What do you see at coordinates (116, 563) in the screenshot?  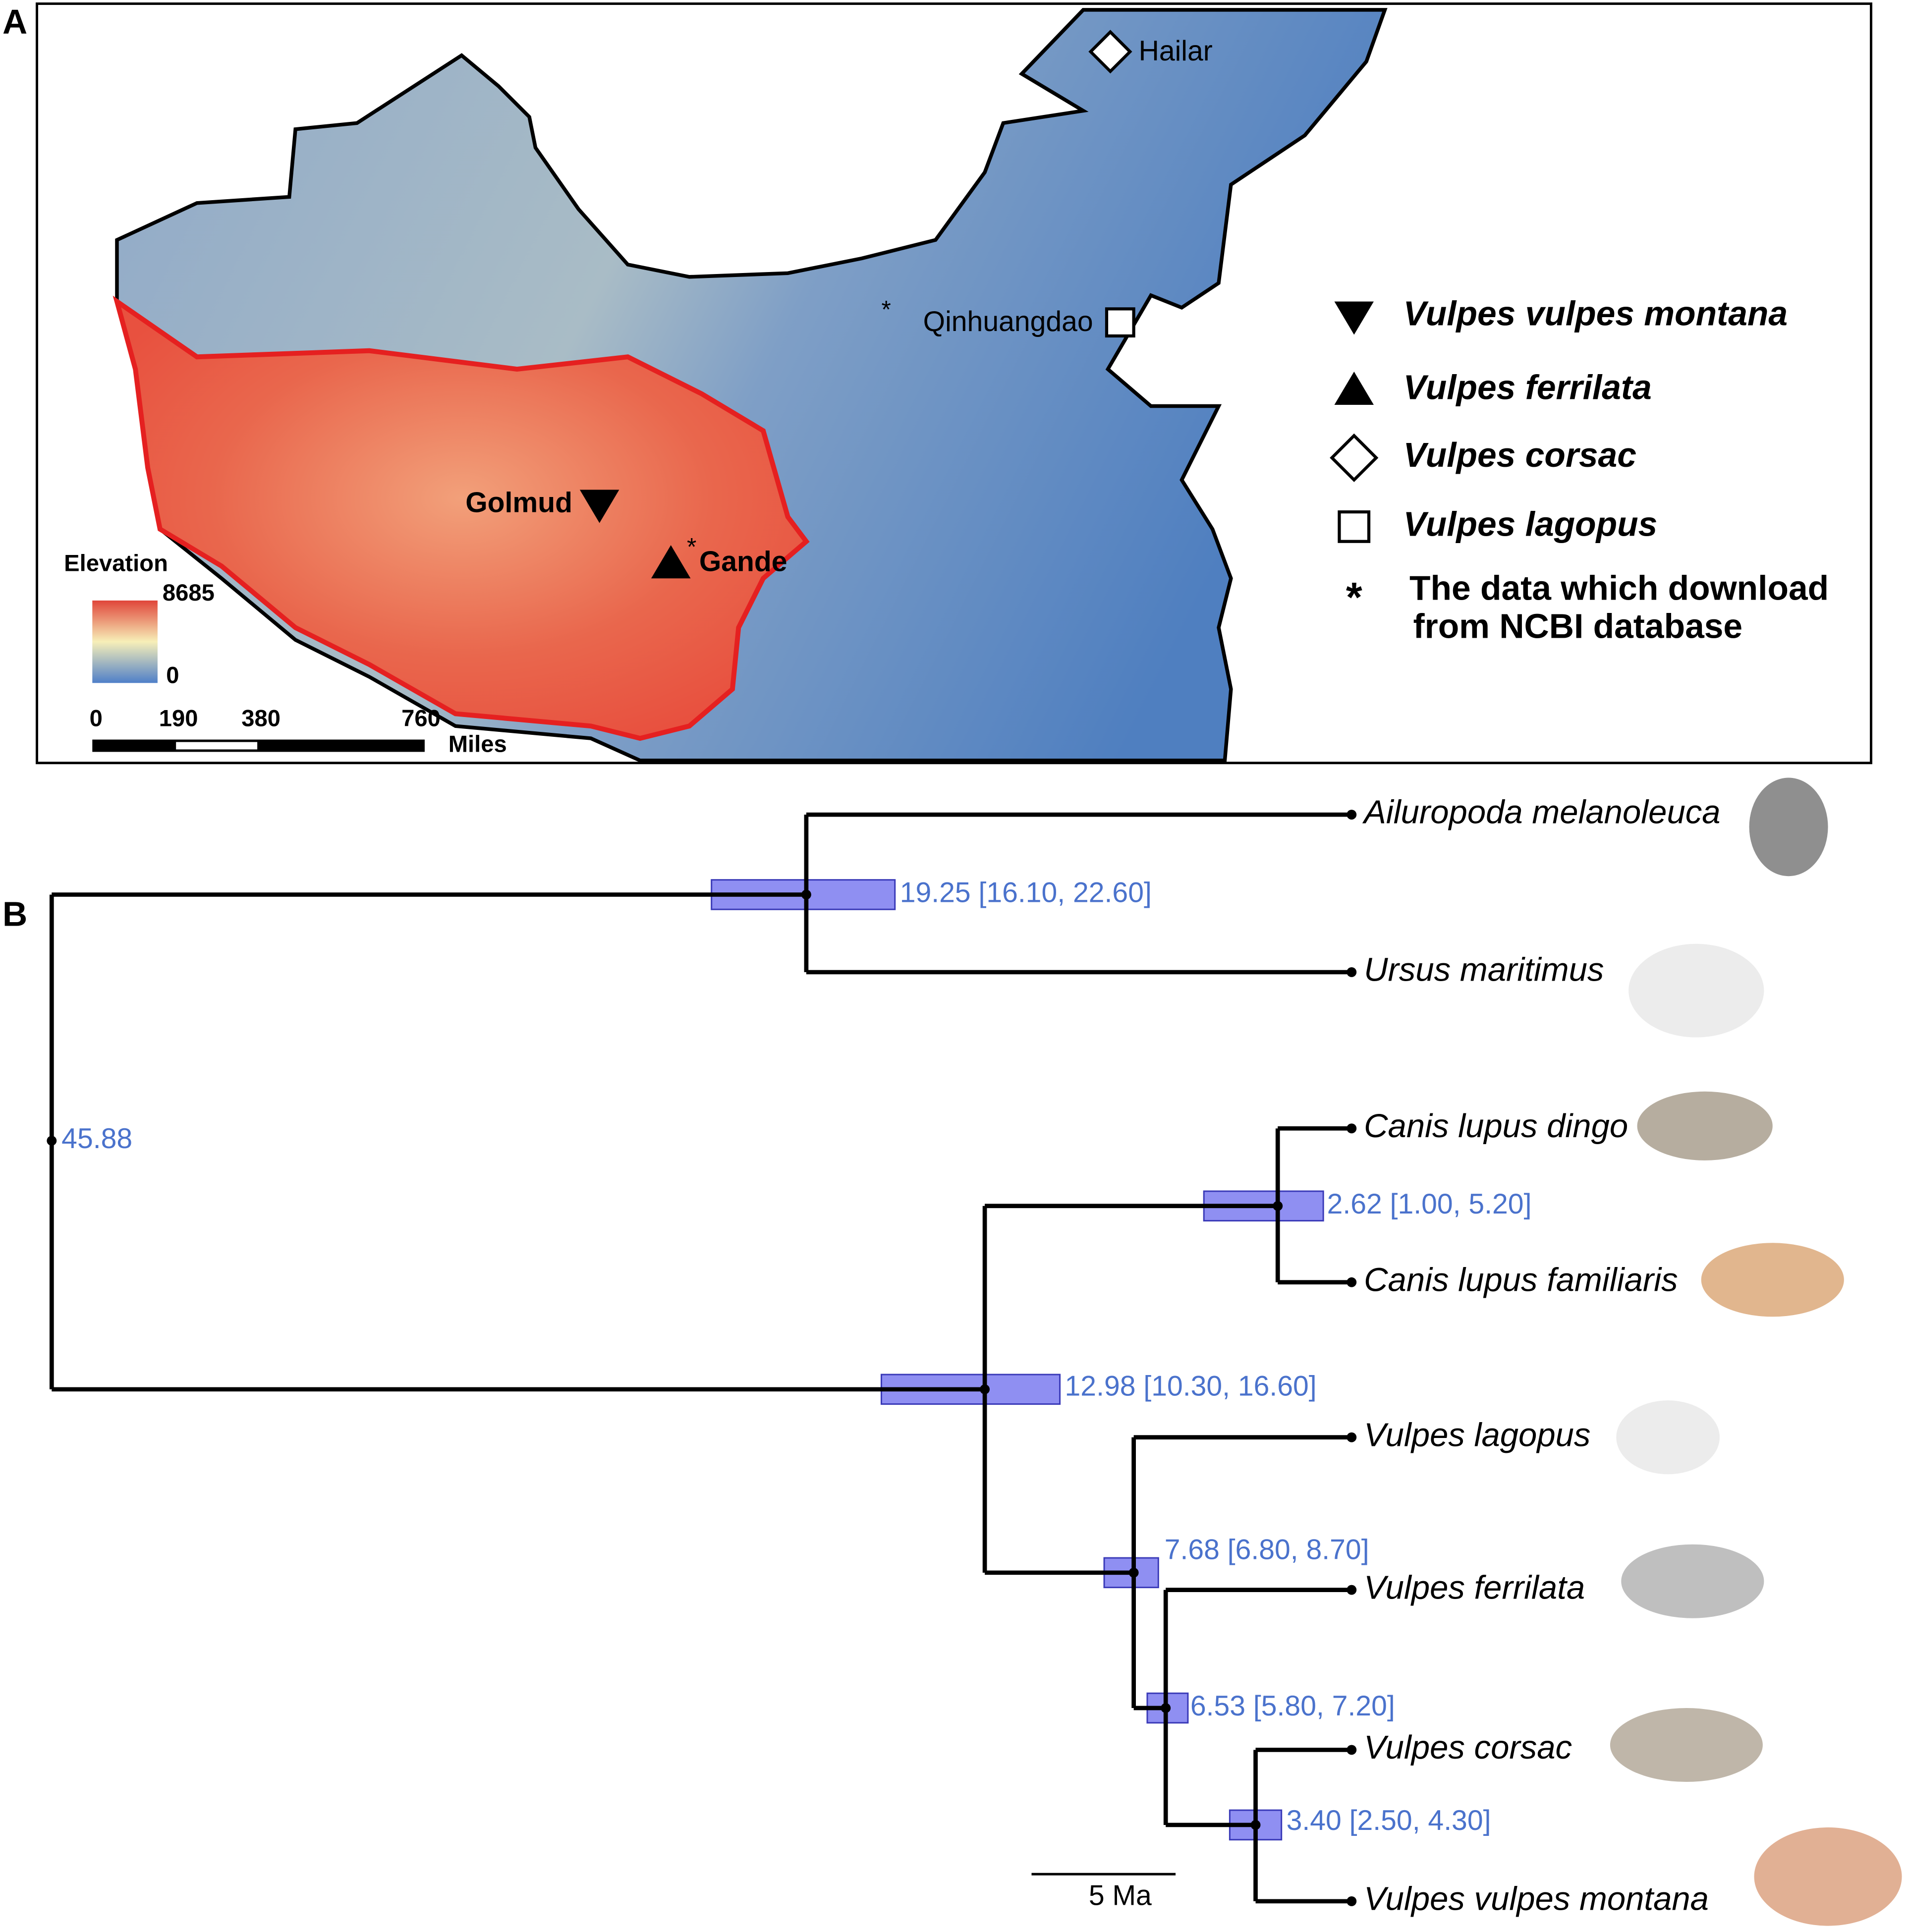 I see `elevation-title: Elevation` at bounding box center [116, 563].